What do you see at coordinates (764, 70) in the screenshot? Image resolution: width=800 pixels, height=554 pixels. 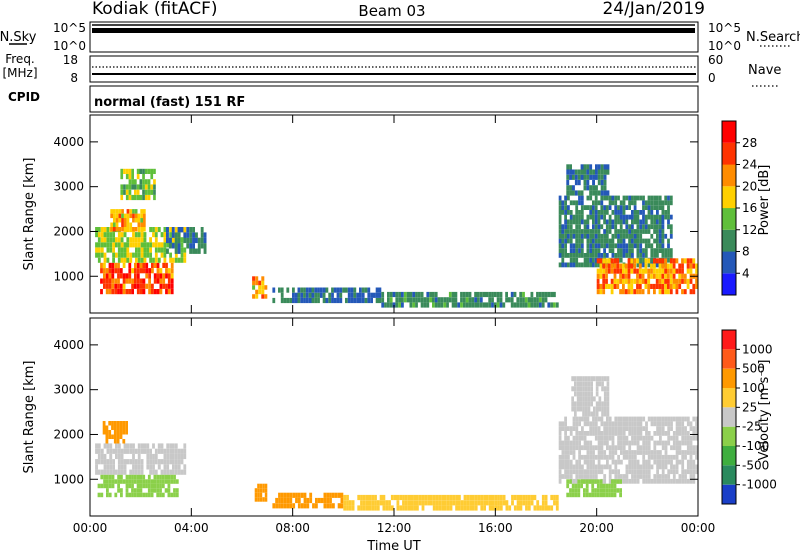 I see `nave-label: Nave` at bounding box center [764, 70].